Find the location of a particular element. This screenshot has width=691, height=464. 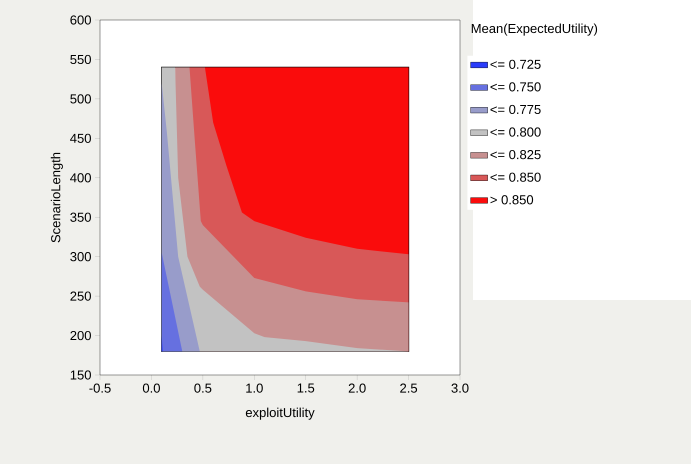

y-tick-label: 500 is located at coordinates (80, 99).